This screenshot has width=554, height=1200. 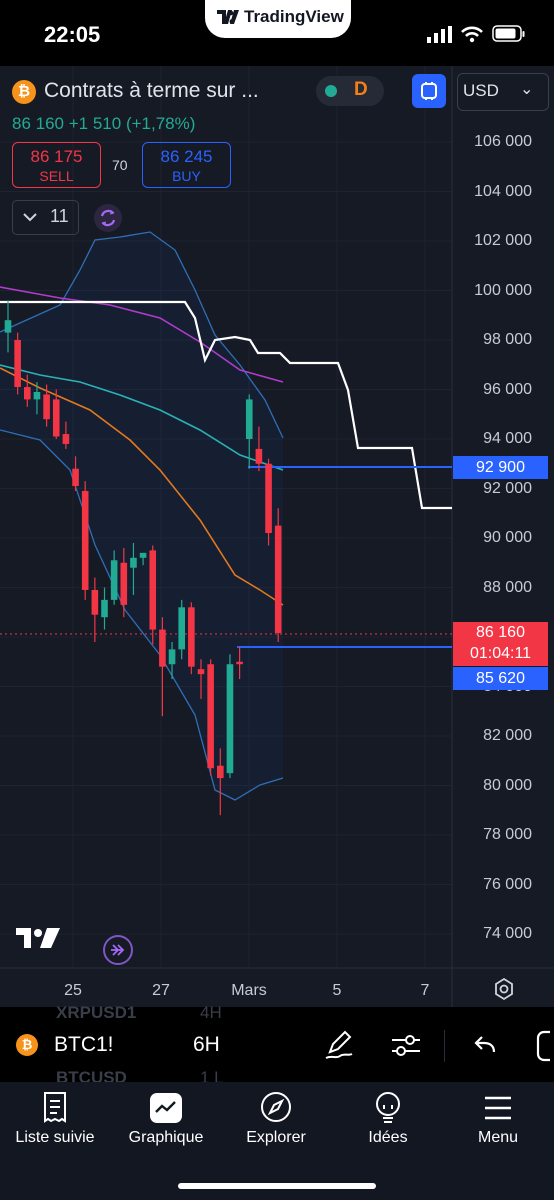 I want to click on lightbulb-icon, so click(x=388, y=1108).